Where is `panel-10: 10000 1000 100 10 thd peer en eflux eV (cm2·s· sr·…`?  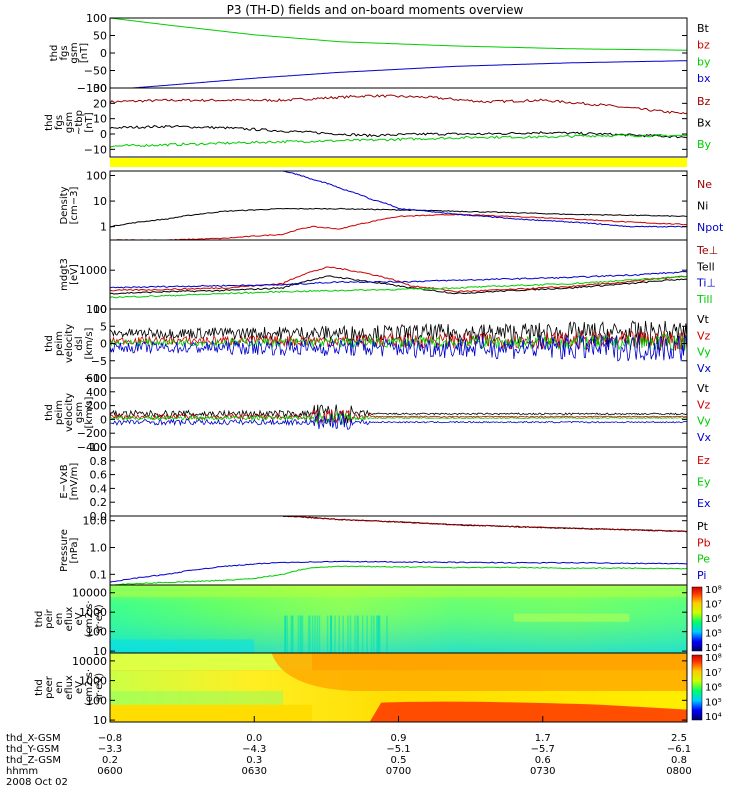
panel-10: 10000 1000 100 10 thd peer en eflux eV (cm2·s· sr·… is located at coordinates (378, 689).